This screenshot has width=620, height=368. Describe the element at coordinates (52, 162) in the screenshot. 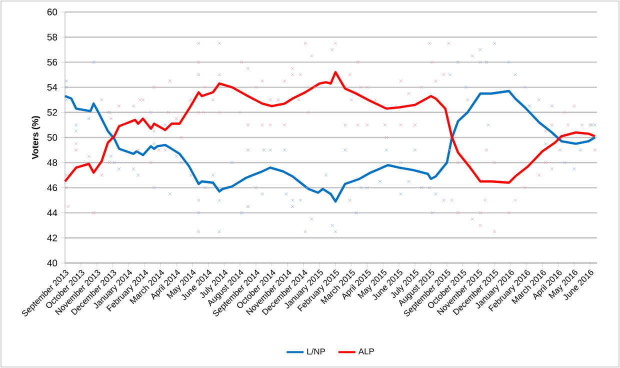

I see `y-tick-label: 48` at that location.